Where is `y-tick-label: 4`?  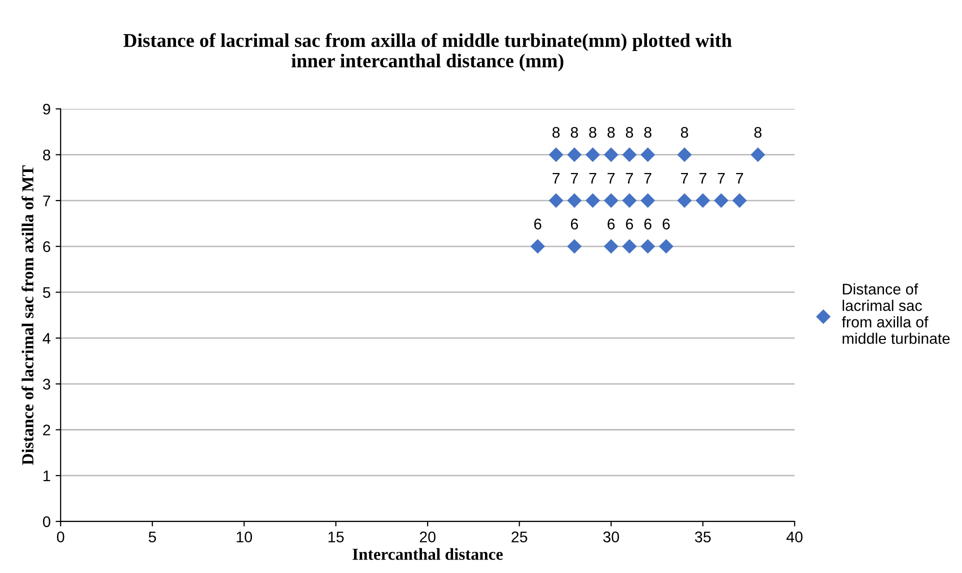 y-tick-label: 4 is located at coordinates (46, 338).